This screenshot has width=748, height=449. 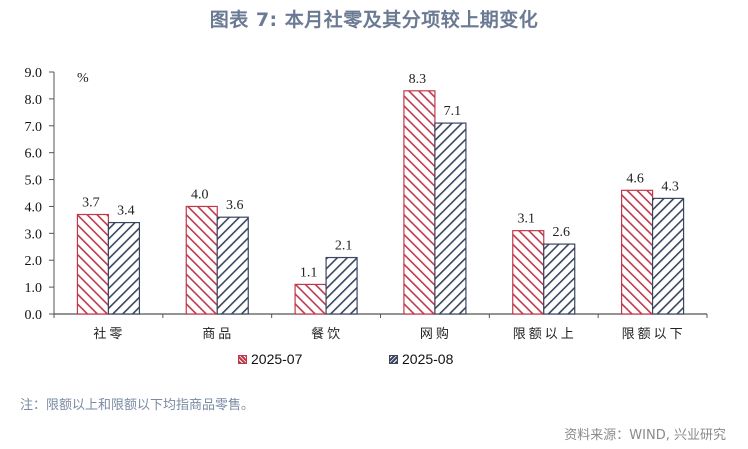 I want to click on x-tick-label: 餐饮, so click(x=327, y=334).